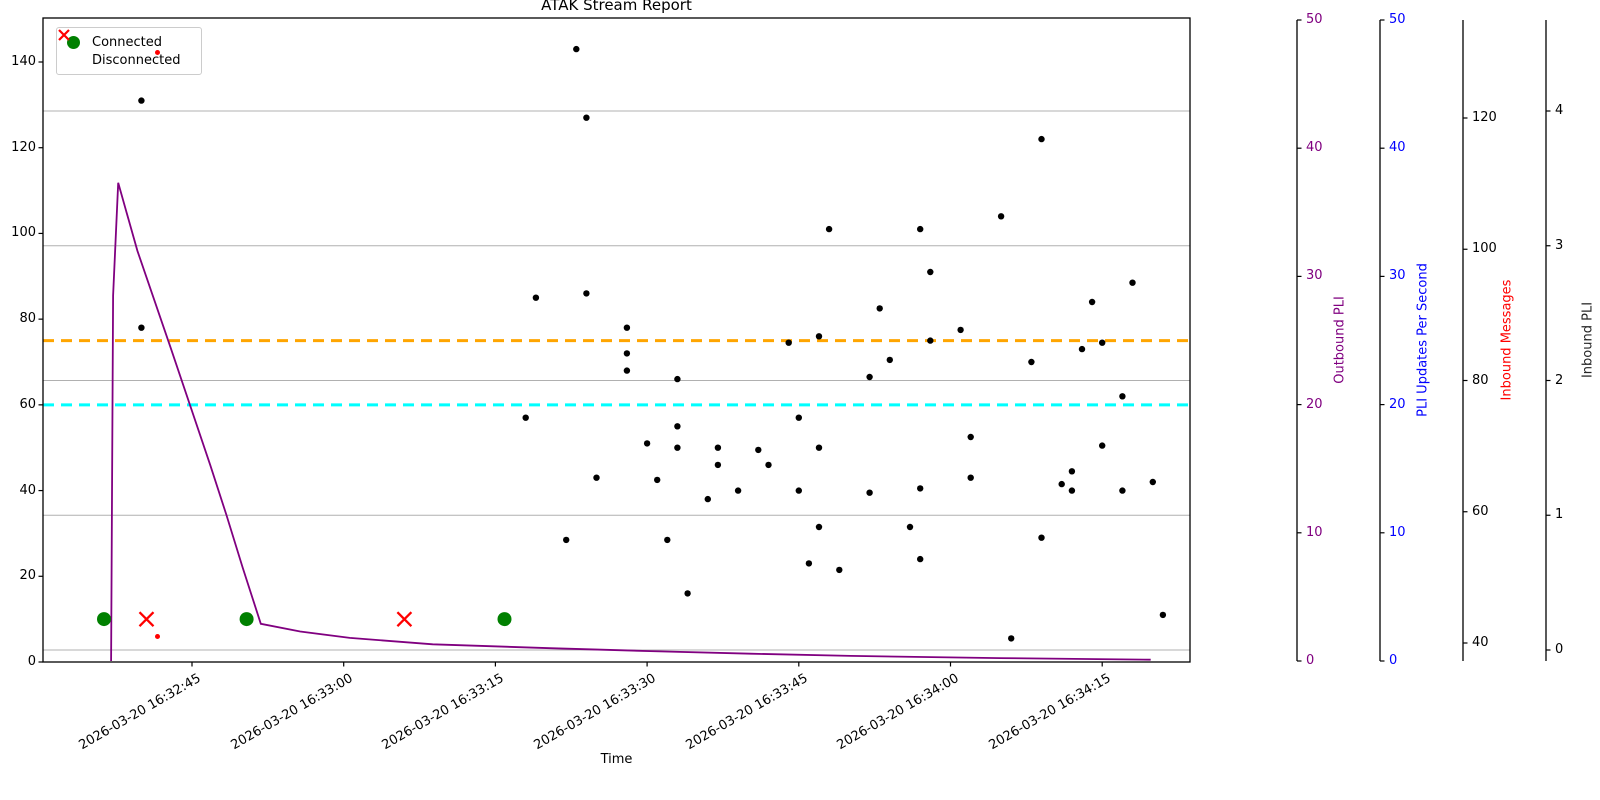  Describe the element at coordinates (1397, 19) in the screenshot. I see `pli_updates-tick-label: 50` at that location.